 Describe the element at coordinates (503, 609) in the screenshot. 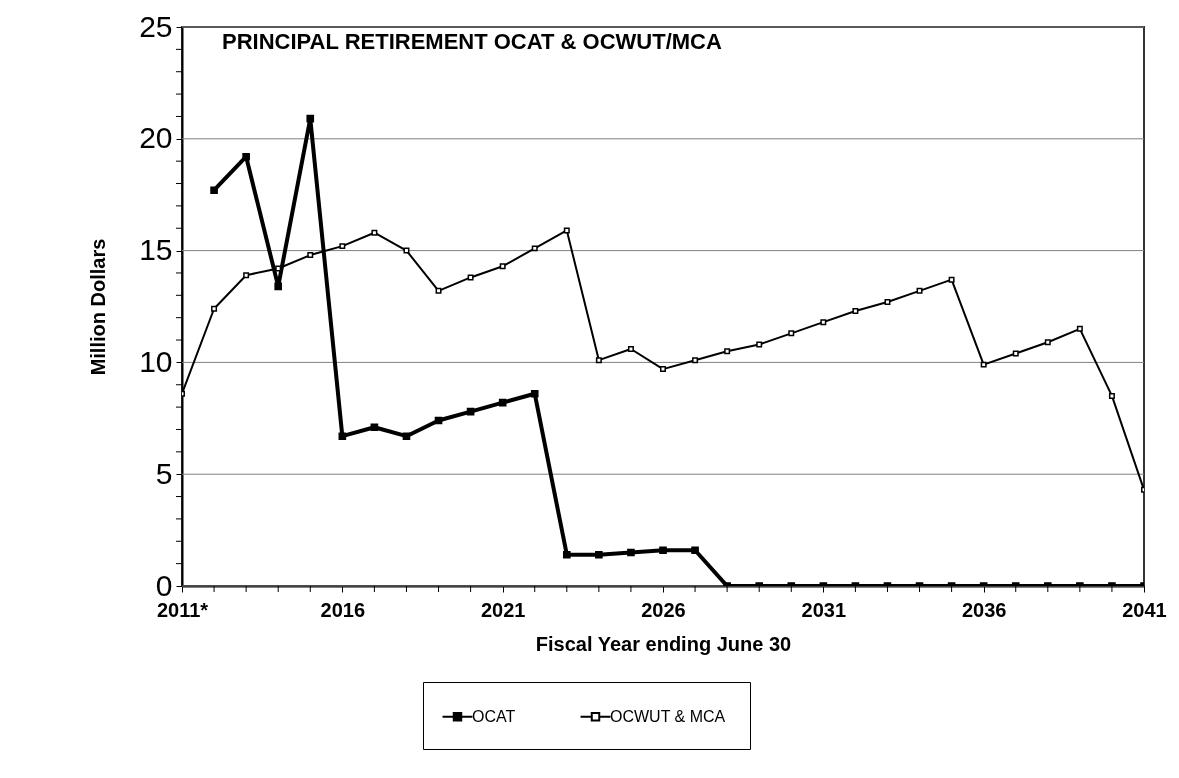

I see `x-tick-label: 2021` at that location.